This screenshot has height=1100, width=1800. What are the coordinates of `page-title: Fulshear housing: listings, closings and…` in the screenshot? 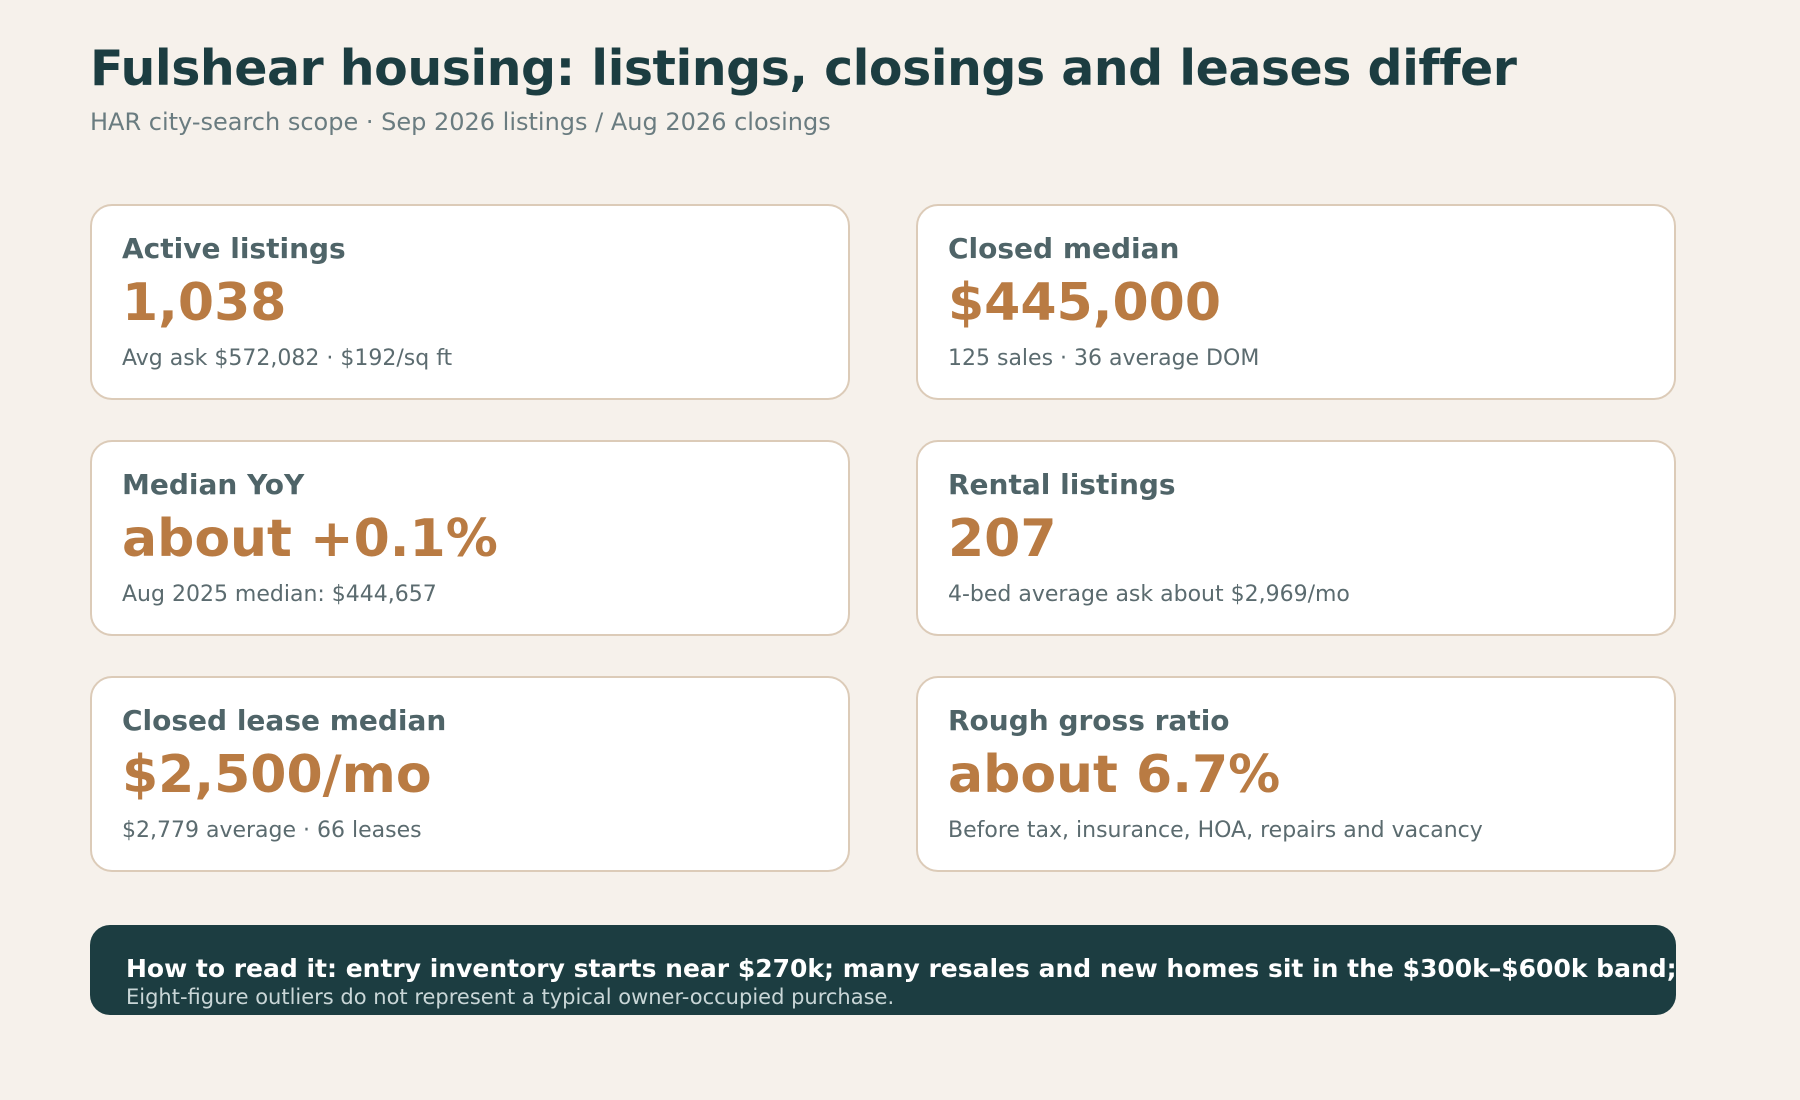 It's located at (803, 68).